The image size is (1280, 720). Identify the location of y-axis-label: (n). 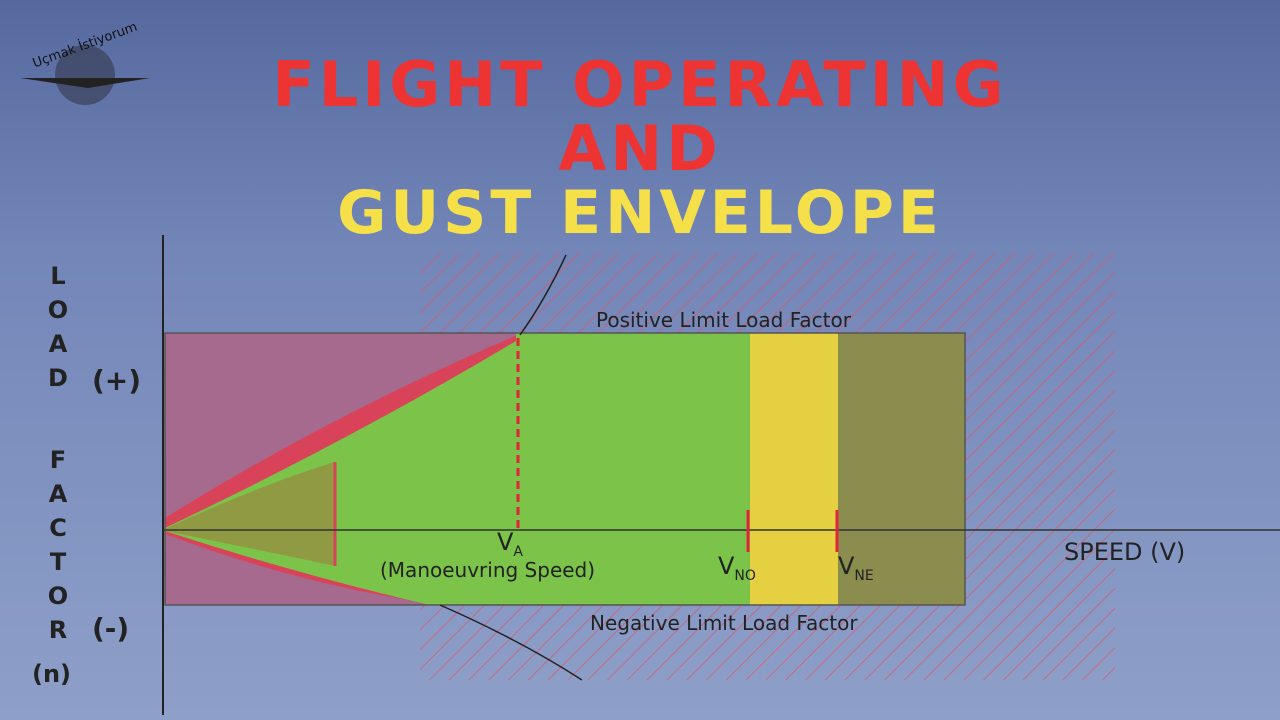
(52, 674).